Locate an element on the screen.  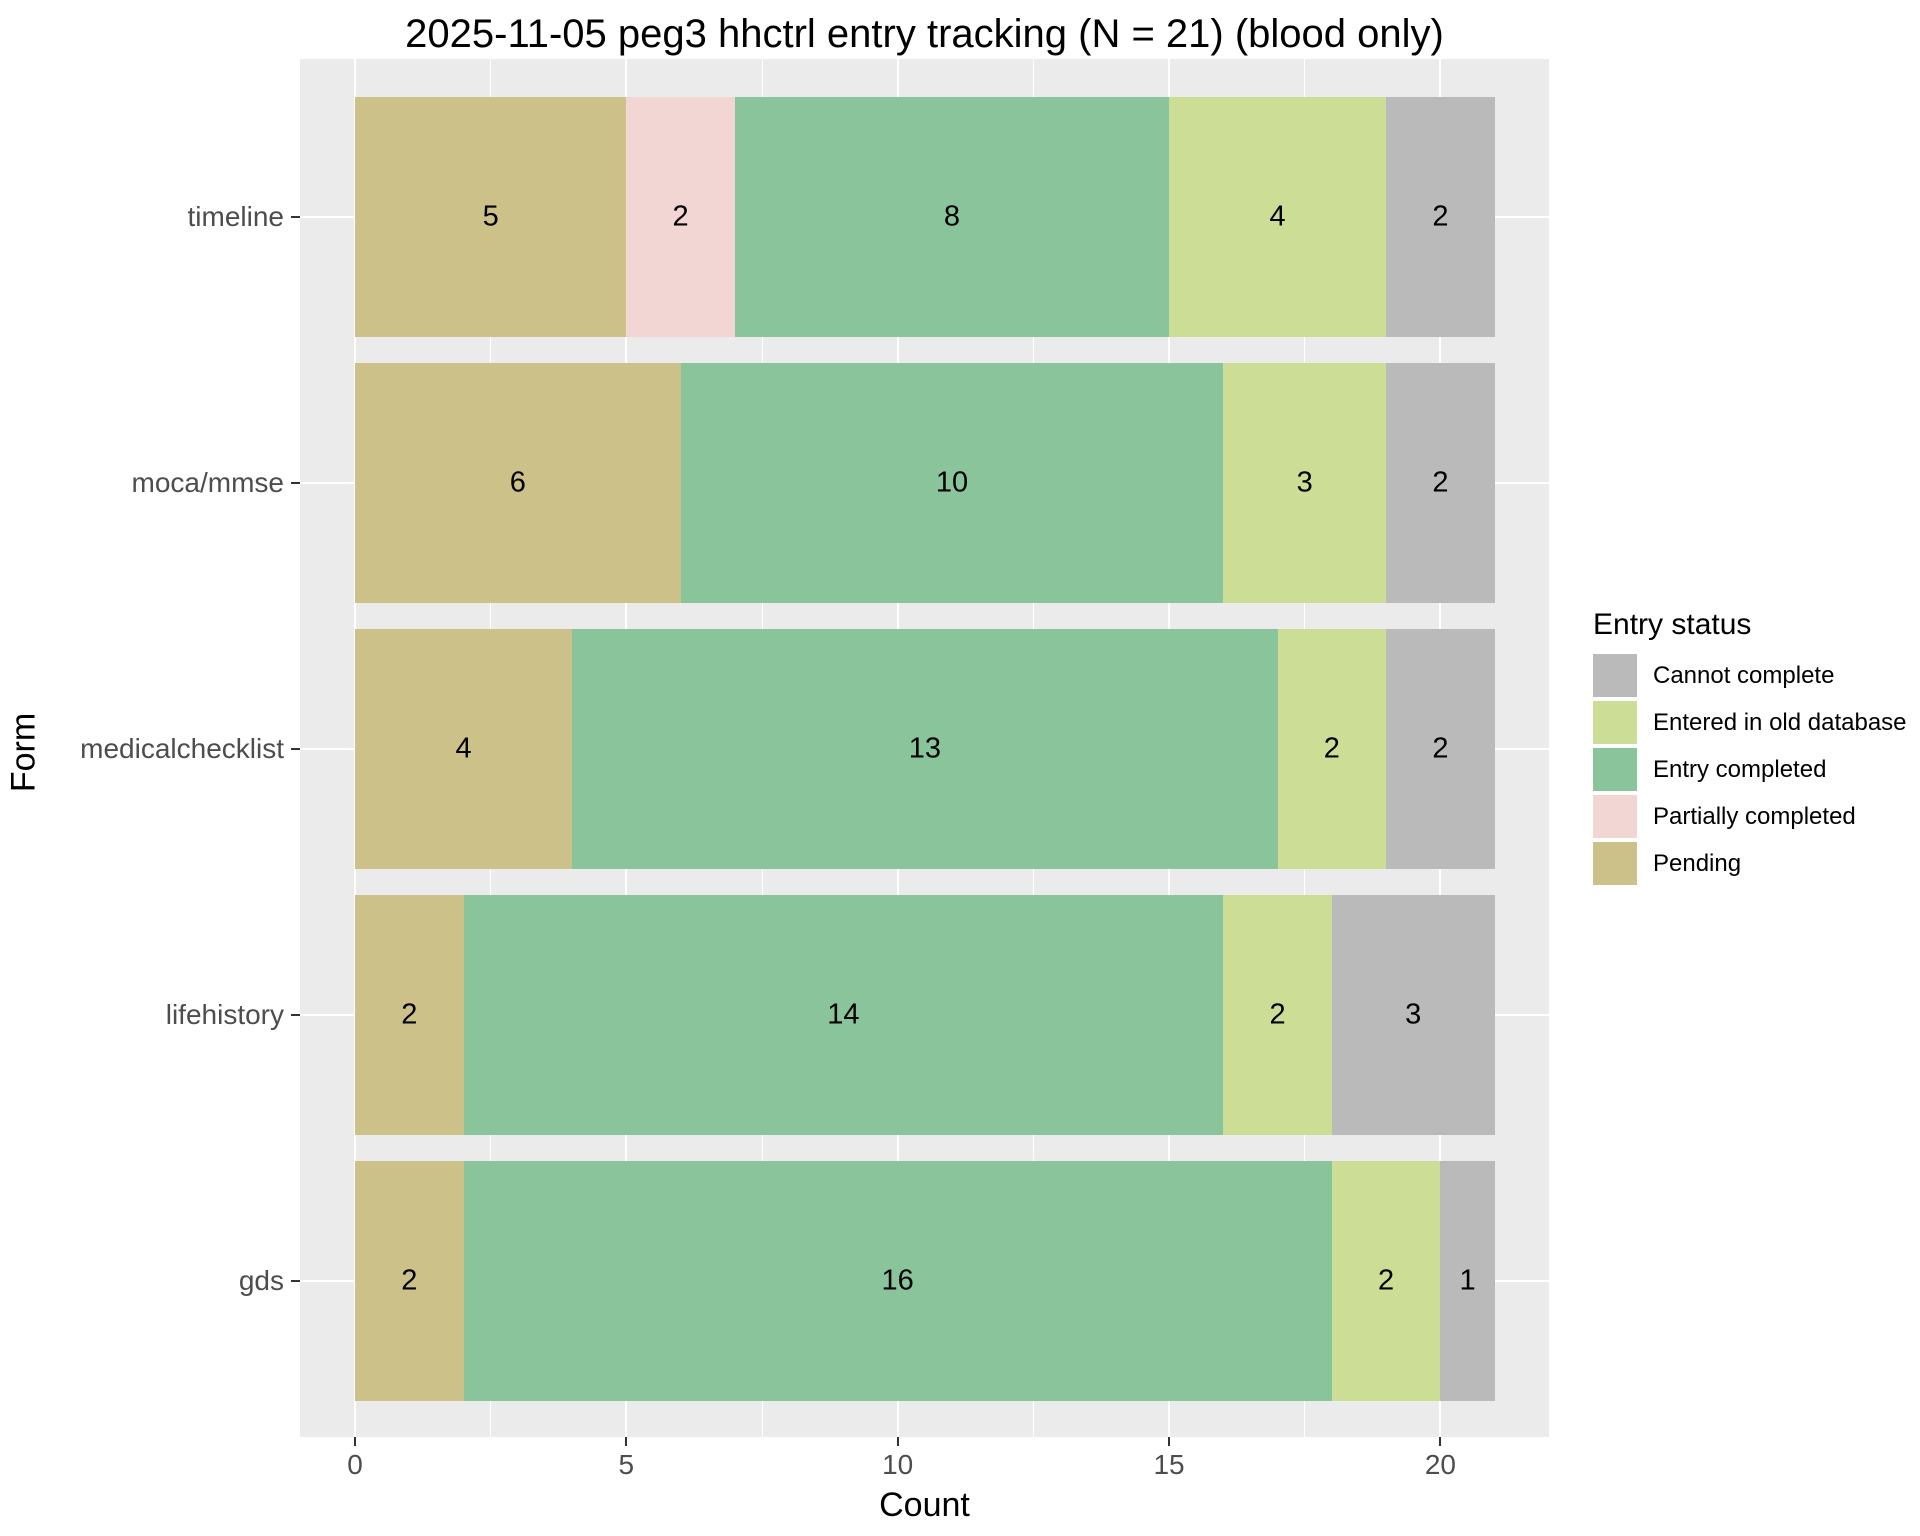
bar-segment-value: 1 is located at coordinates (1467, 1280).